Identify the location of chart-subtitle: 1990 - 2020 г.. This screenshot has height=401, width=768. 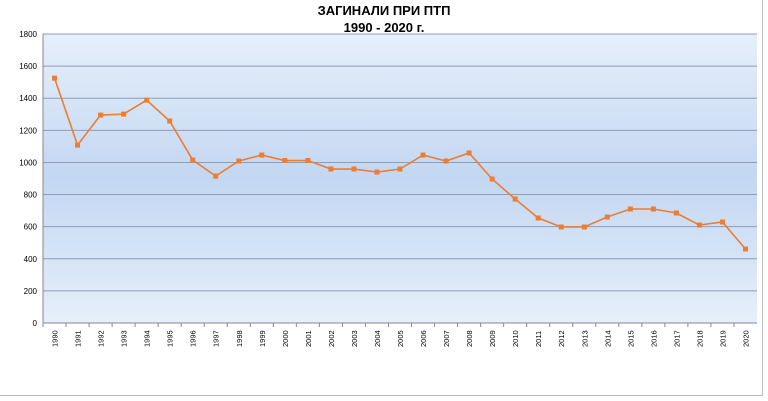
(384, 27).